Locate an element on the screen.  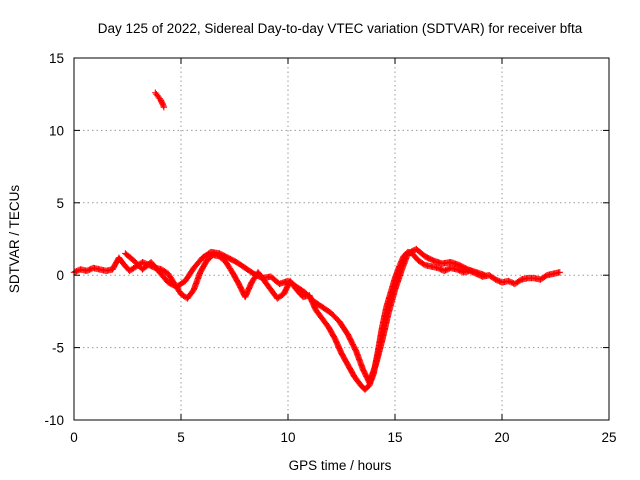
x-tick-label: 10 is located at coordinates (287, 437).